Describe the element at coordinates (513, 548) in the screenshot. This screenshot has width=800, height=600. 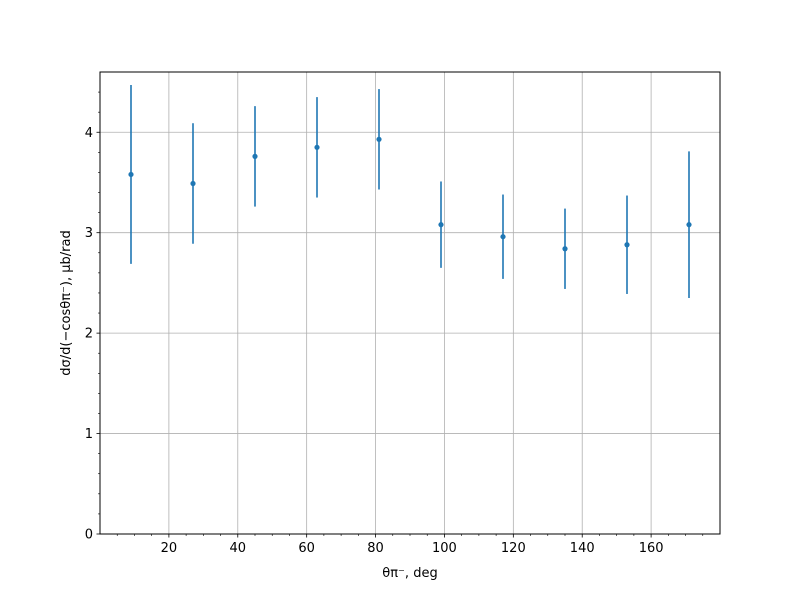
I see `x-tick-label: 120` at that location.